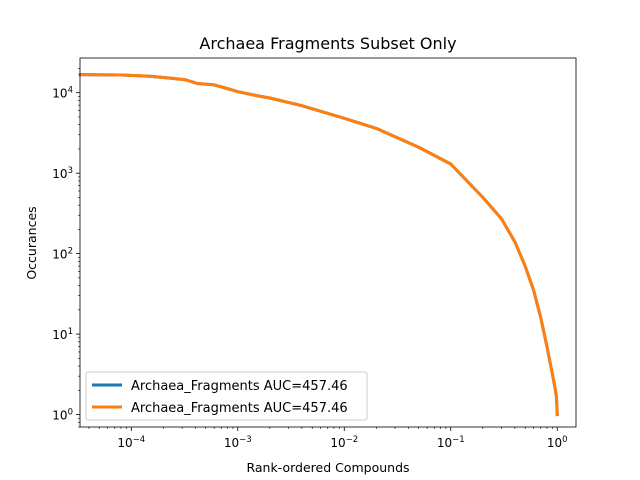  Describe the element at coordinates (62, 415) in the screenshot. I see `y-tick-label: 100` at that location.